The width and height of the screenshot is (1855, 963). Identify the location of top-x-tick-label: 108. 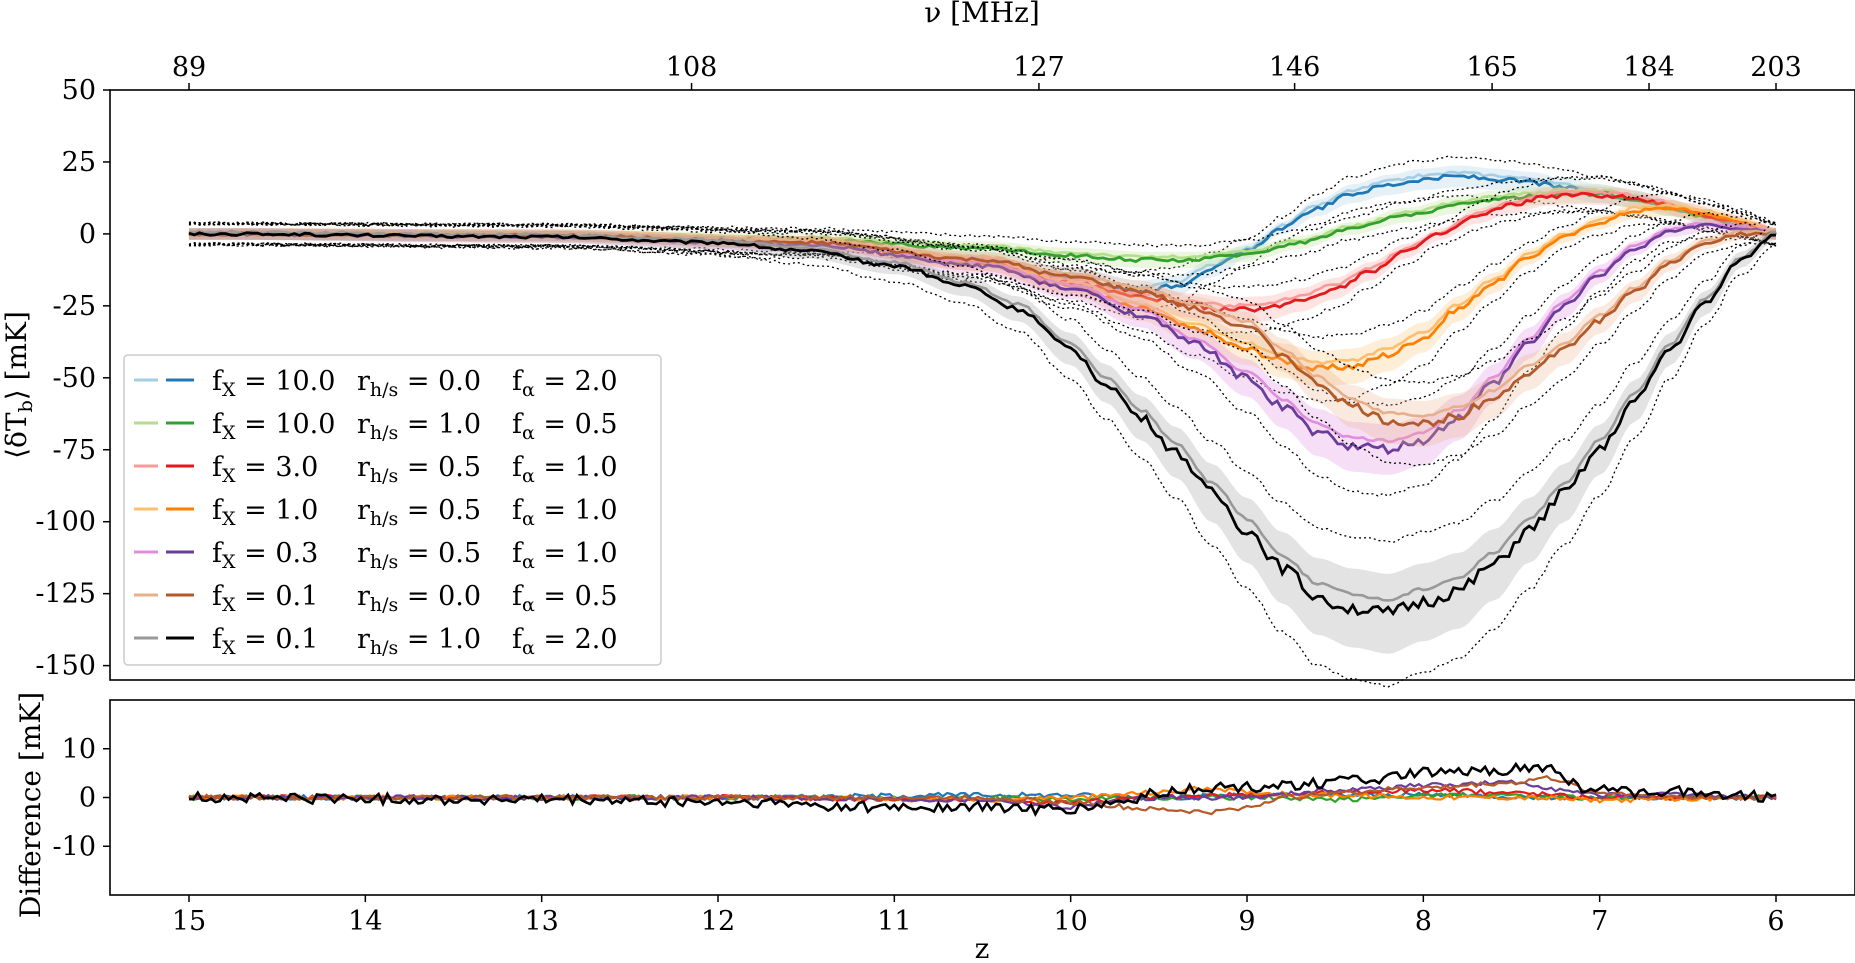
(692, 67).